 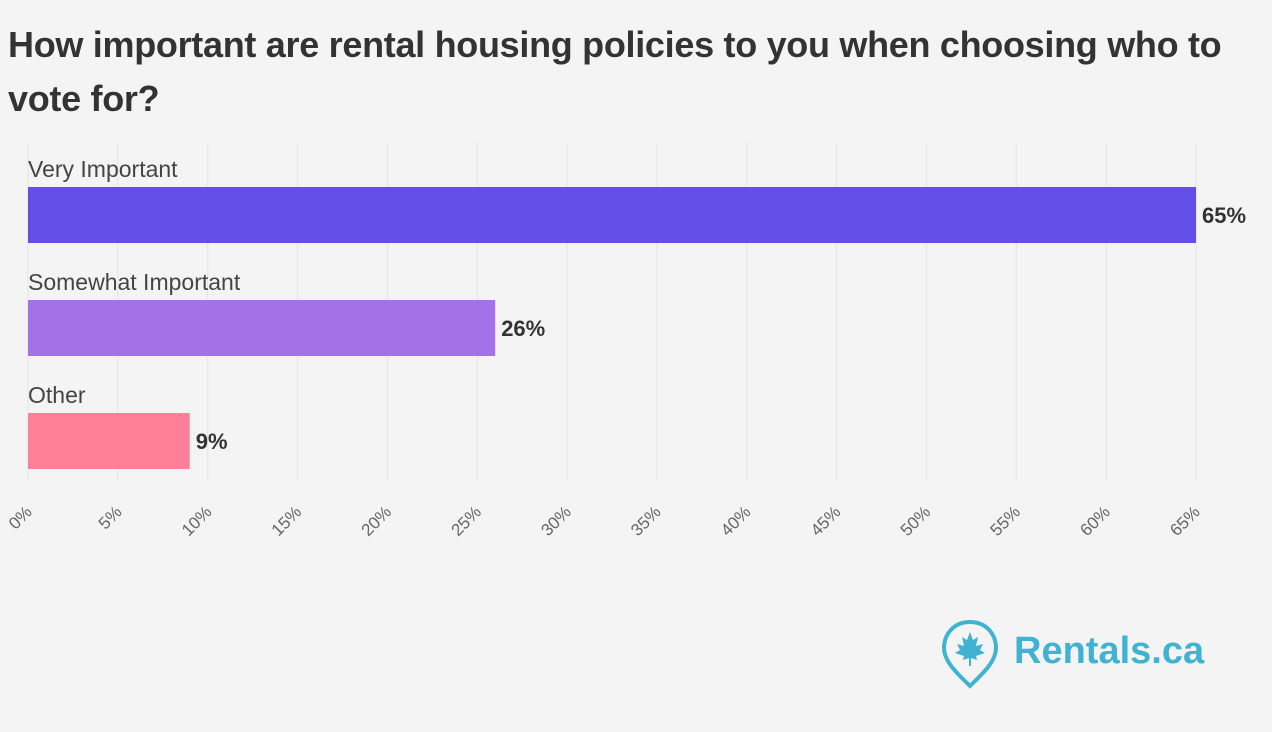 What do you see at coordinates (555, 520) in the screenshot?
I see `x-tick-label: 30%` at bounding box center [555, 520].